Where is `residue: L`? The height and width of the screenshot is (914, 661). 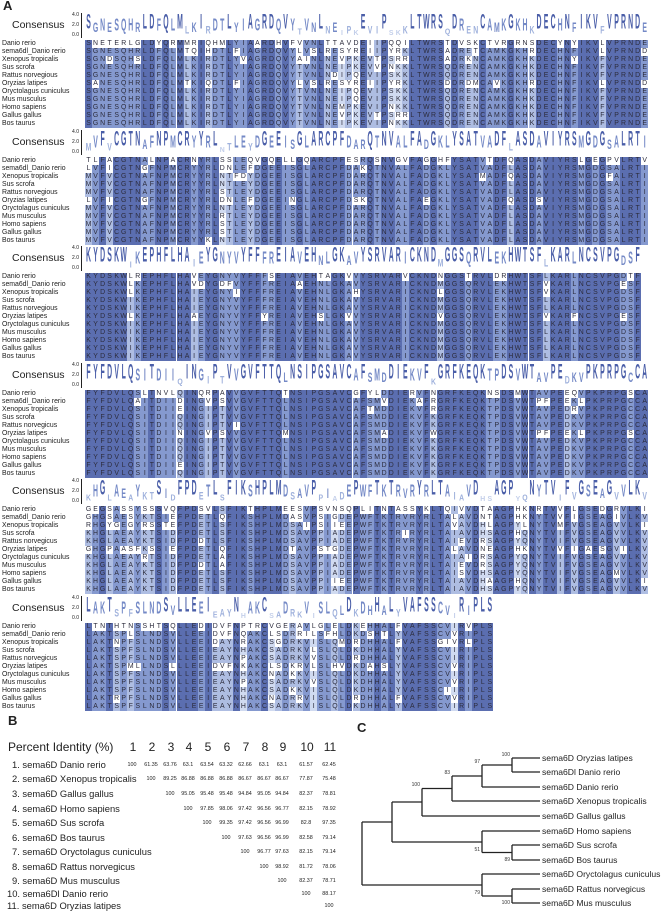
residue: L is located at coordinates (581, 402).